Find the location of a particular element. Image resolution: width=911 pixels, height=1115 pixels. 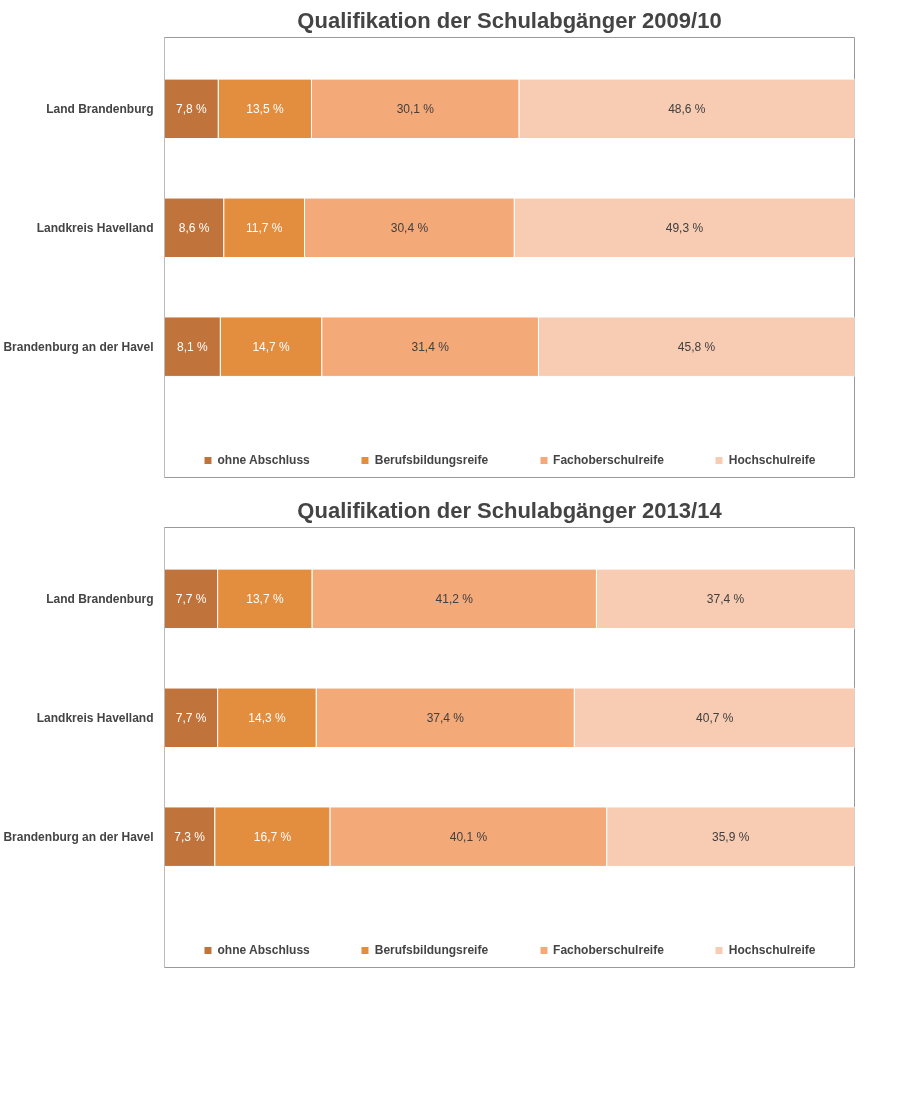

data-label: 48,6 % is located at coordinates (687, 108).